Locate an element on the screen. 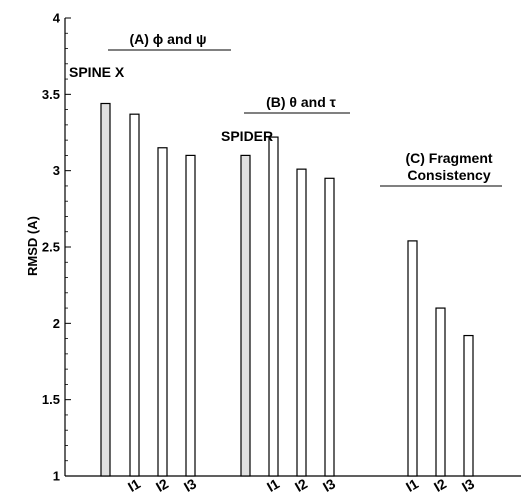 Image resolution: width=521 pixels, height=496 pixels. group-label: (A) ϕ and ψ is located at coordinates (167, 39).